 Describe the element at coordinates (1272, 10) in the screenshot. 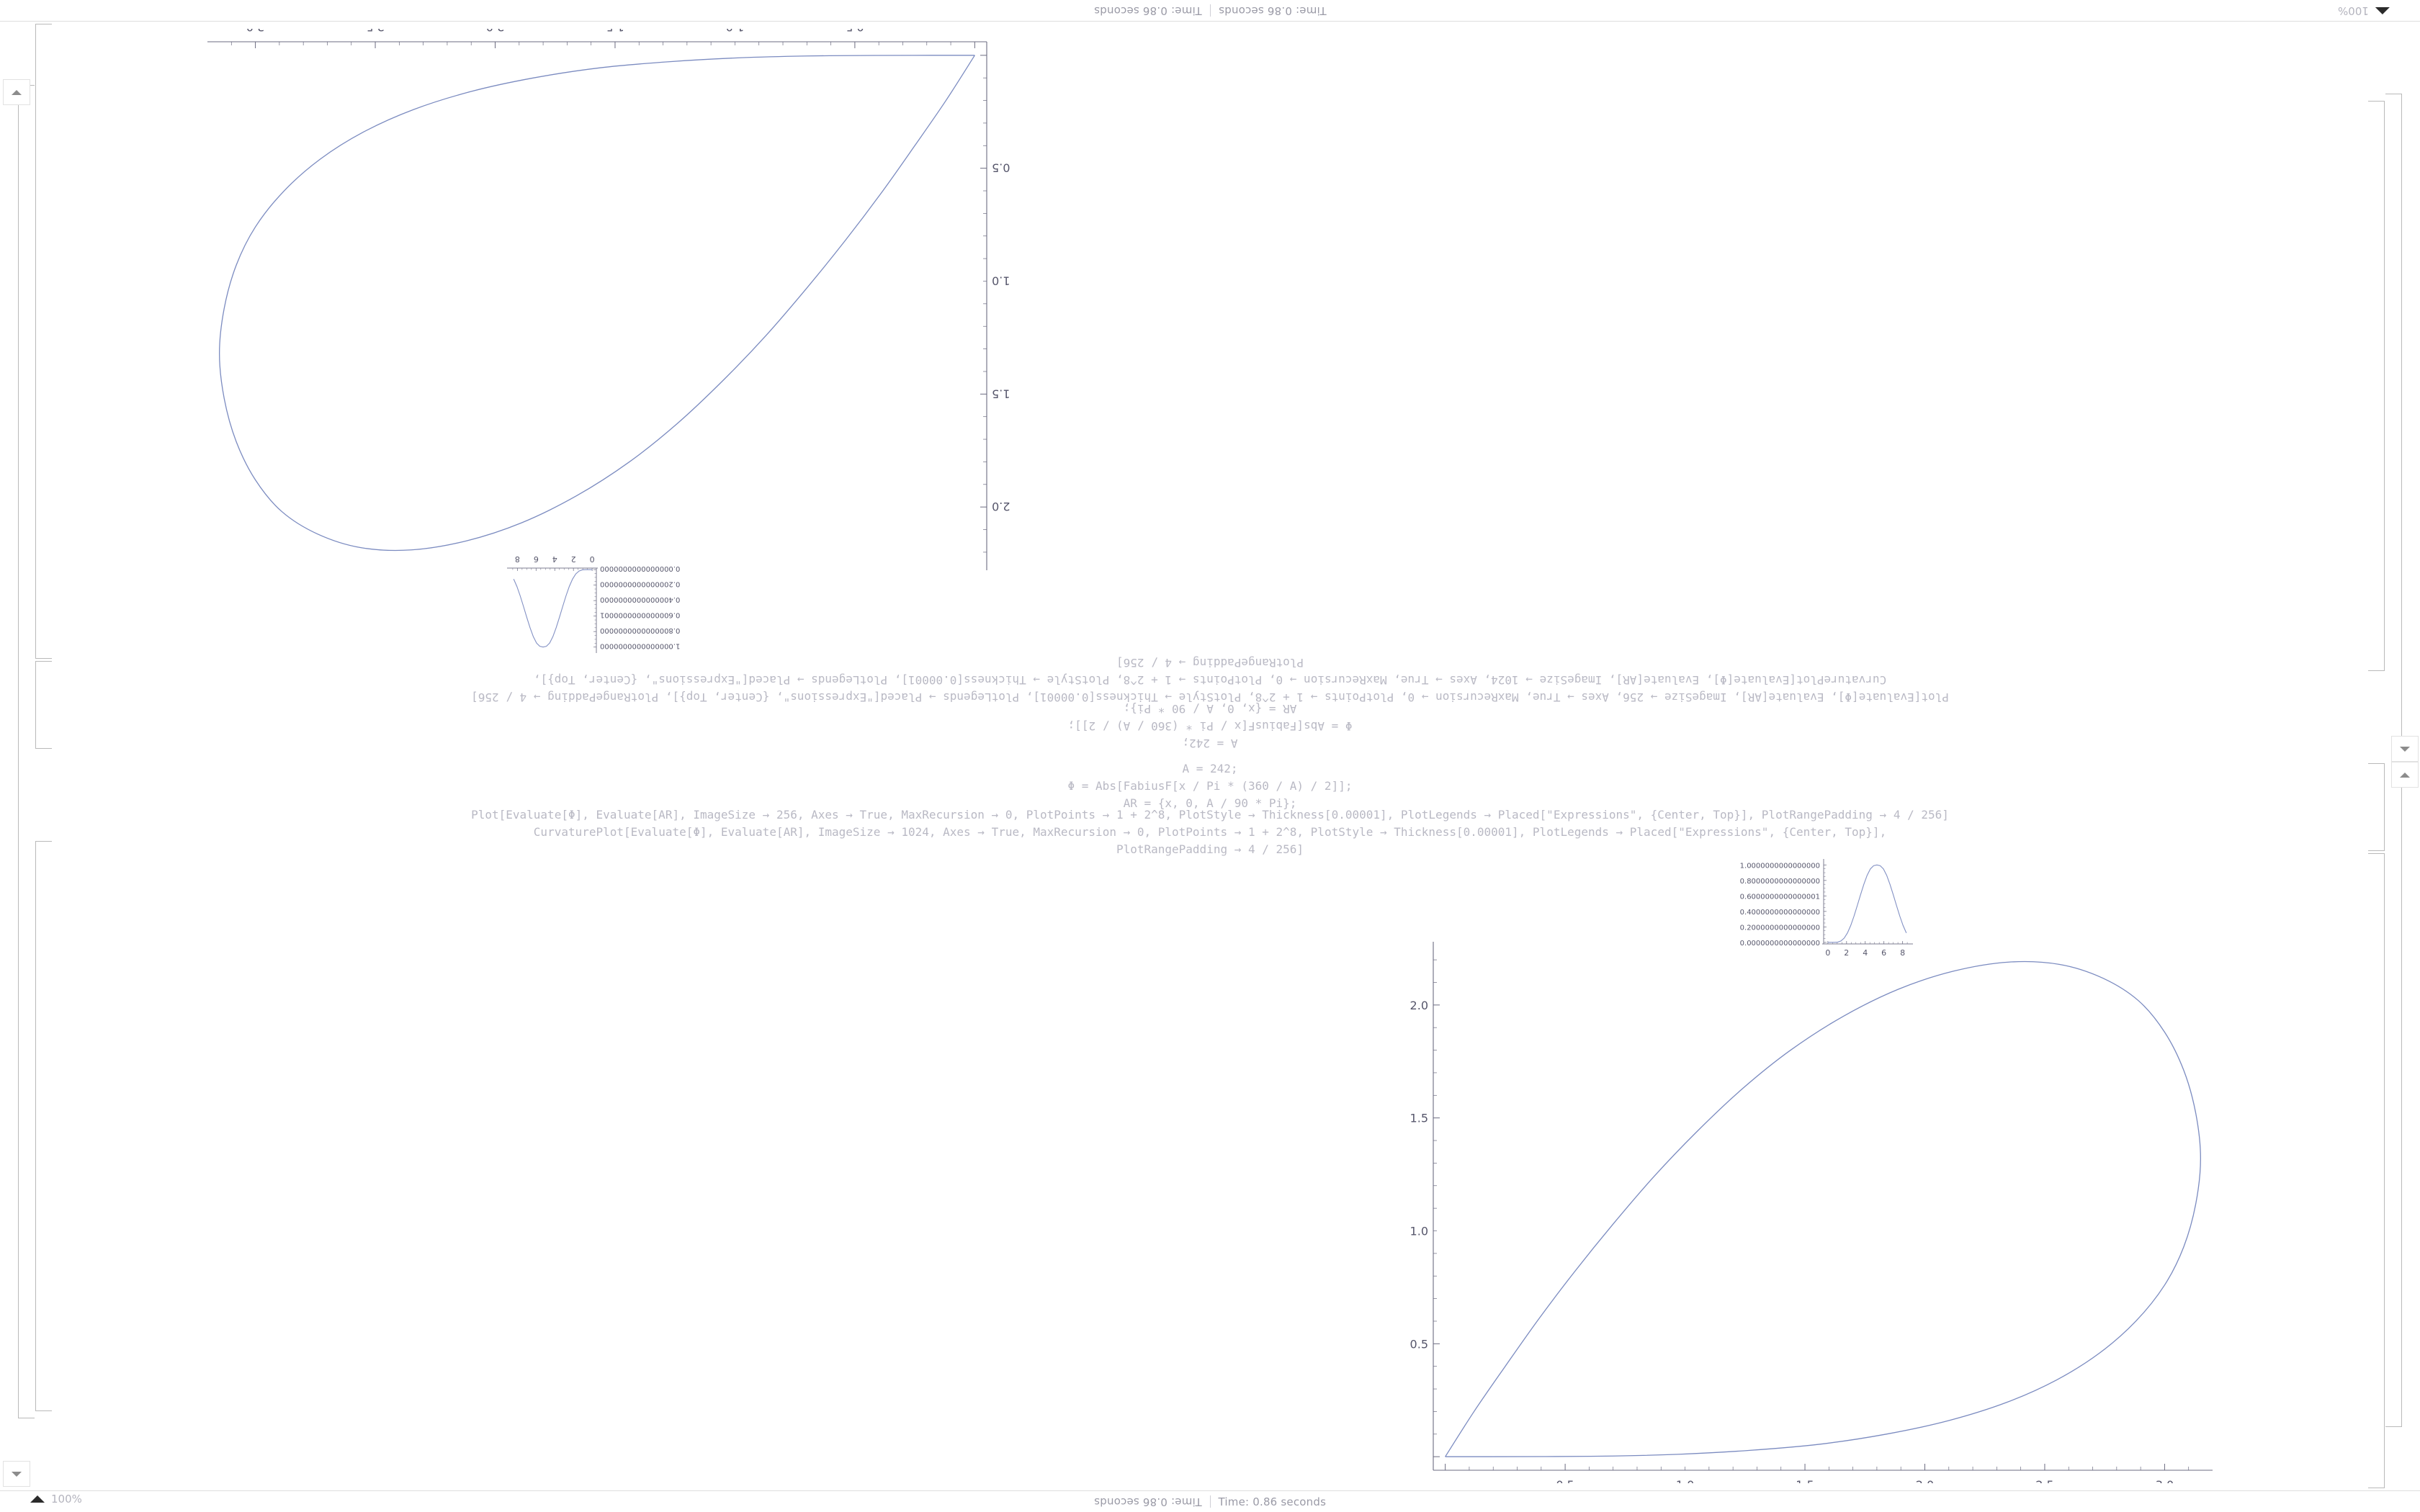

I see `status-time-top: Time: 0.86 seconds` at that location.